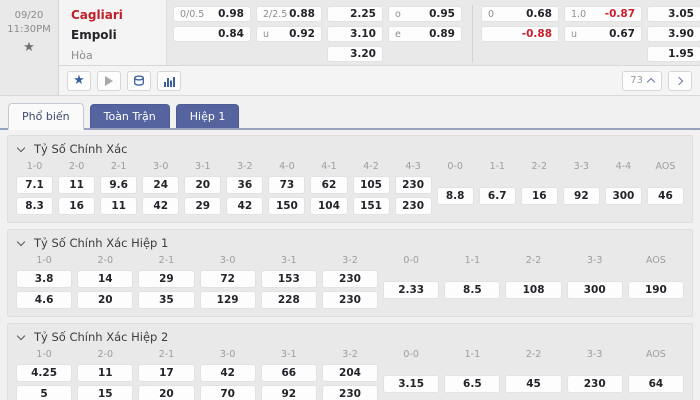 The width and height of the screenshot is (700, 400). Describe the element at coordinates (289, 14) in the screenshot. I see `odds-button: 2/2.5 0.88` at that location.